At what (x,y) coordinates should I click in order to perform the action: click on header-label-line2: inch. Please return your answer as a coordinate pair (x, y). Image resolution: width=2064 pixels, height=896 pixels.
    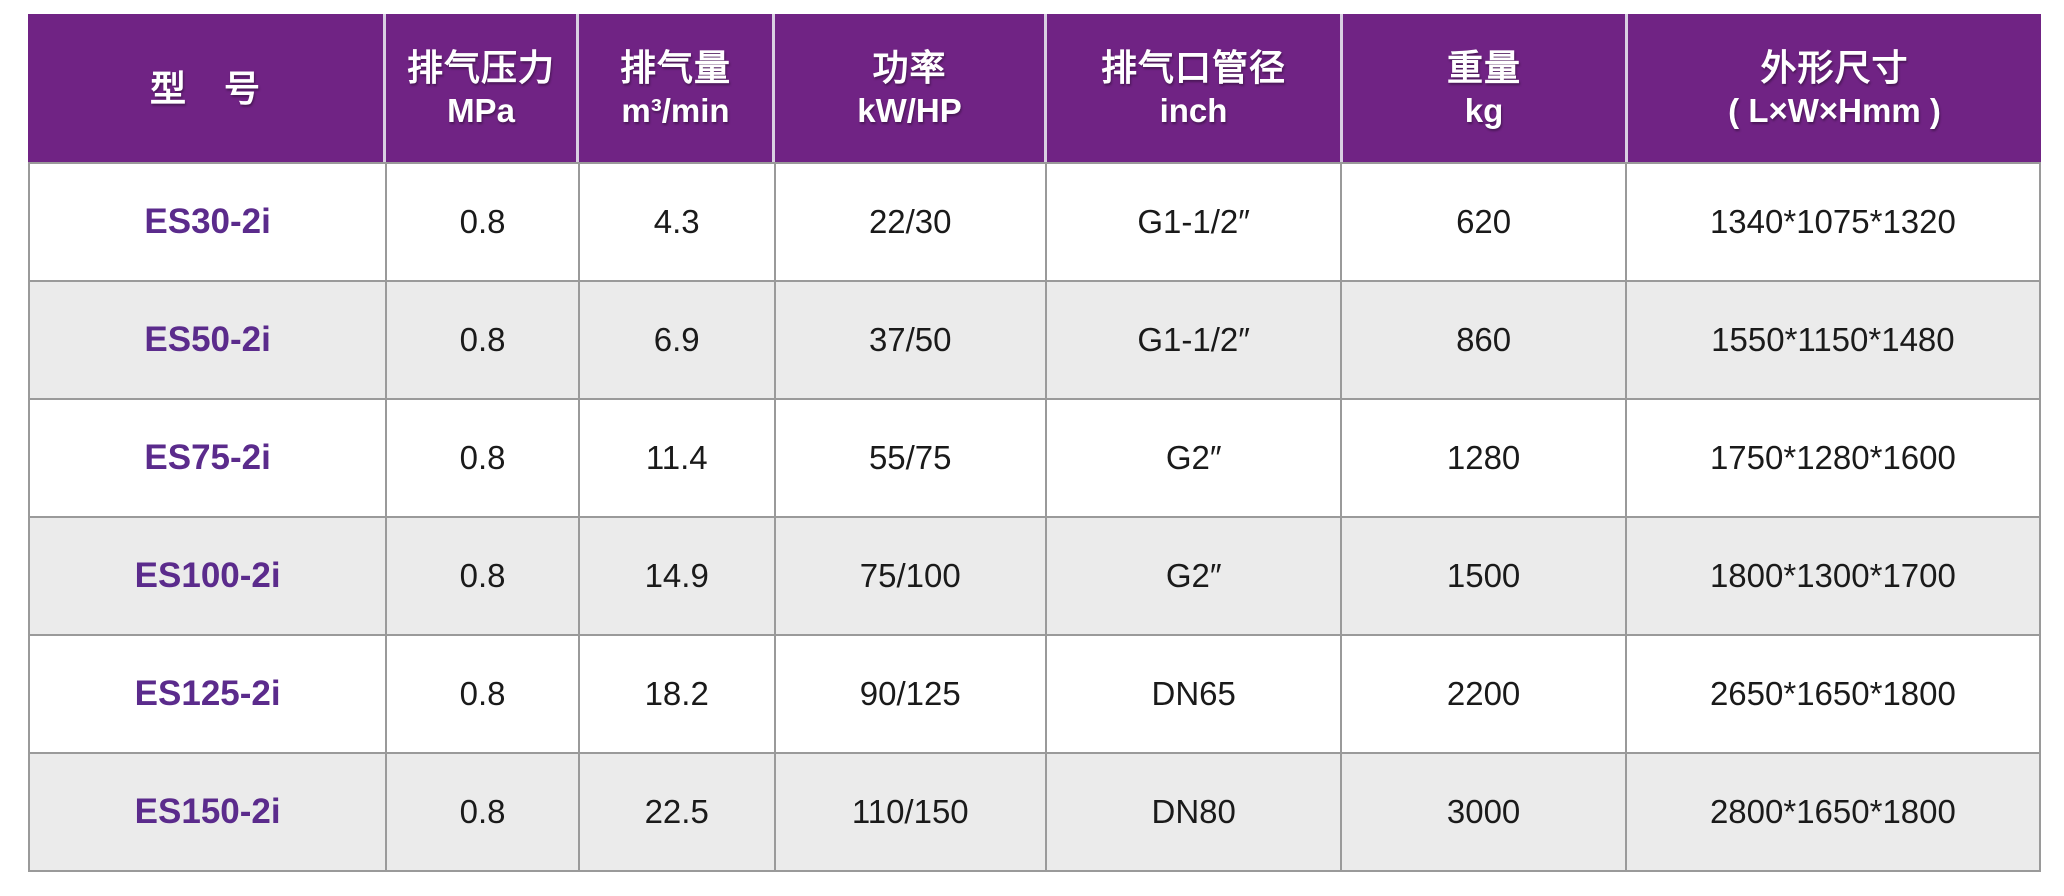
    Looking at the image, I should click on (1193, 110).